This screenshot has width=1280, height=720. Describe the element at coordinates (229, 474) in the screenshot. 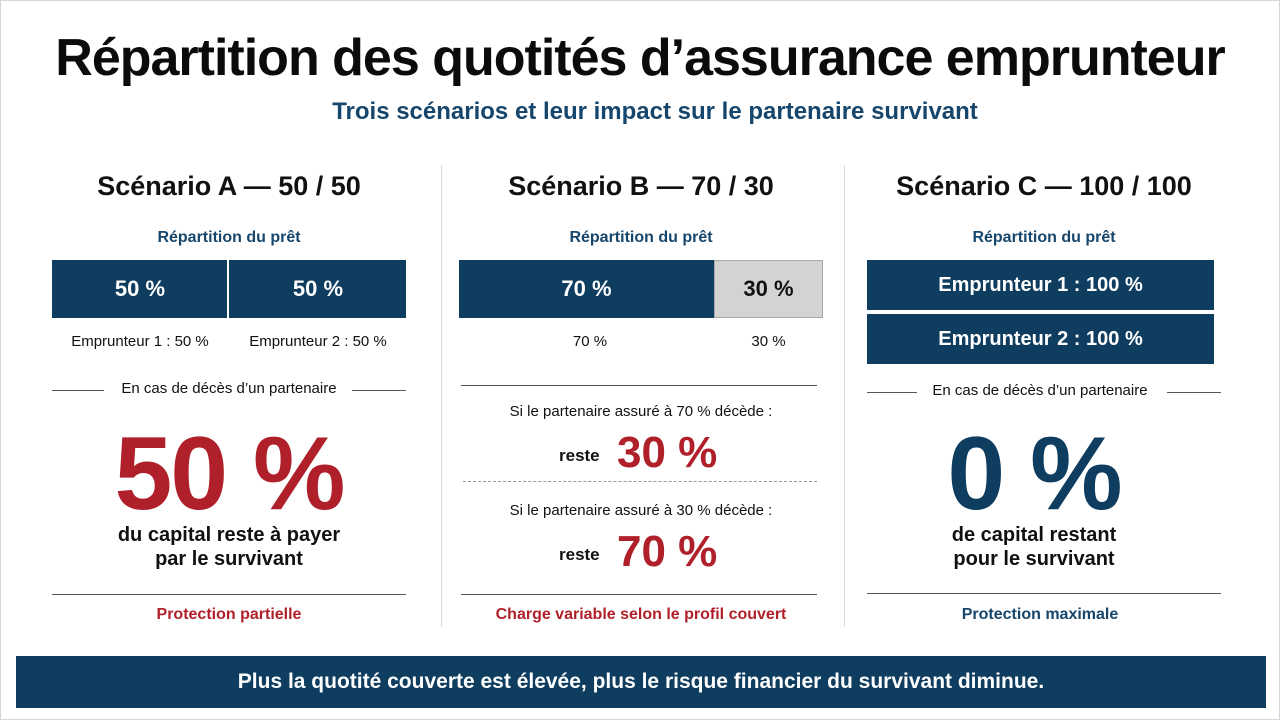

I see `scenario-a-big-value: 50 %` at that location.